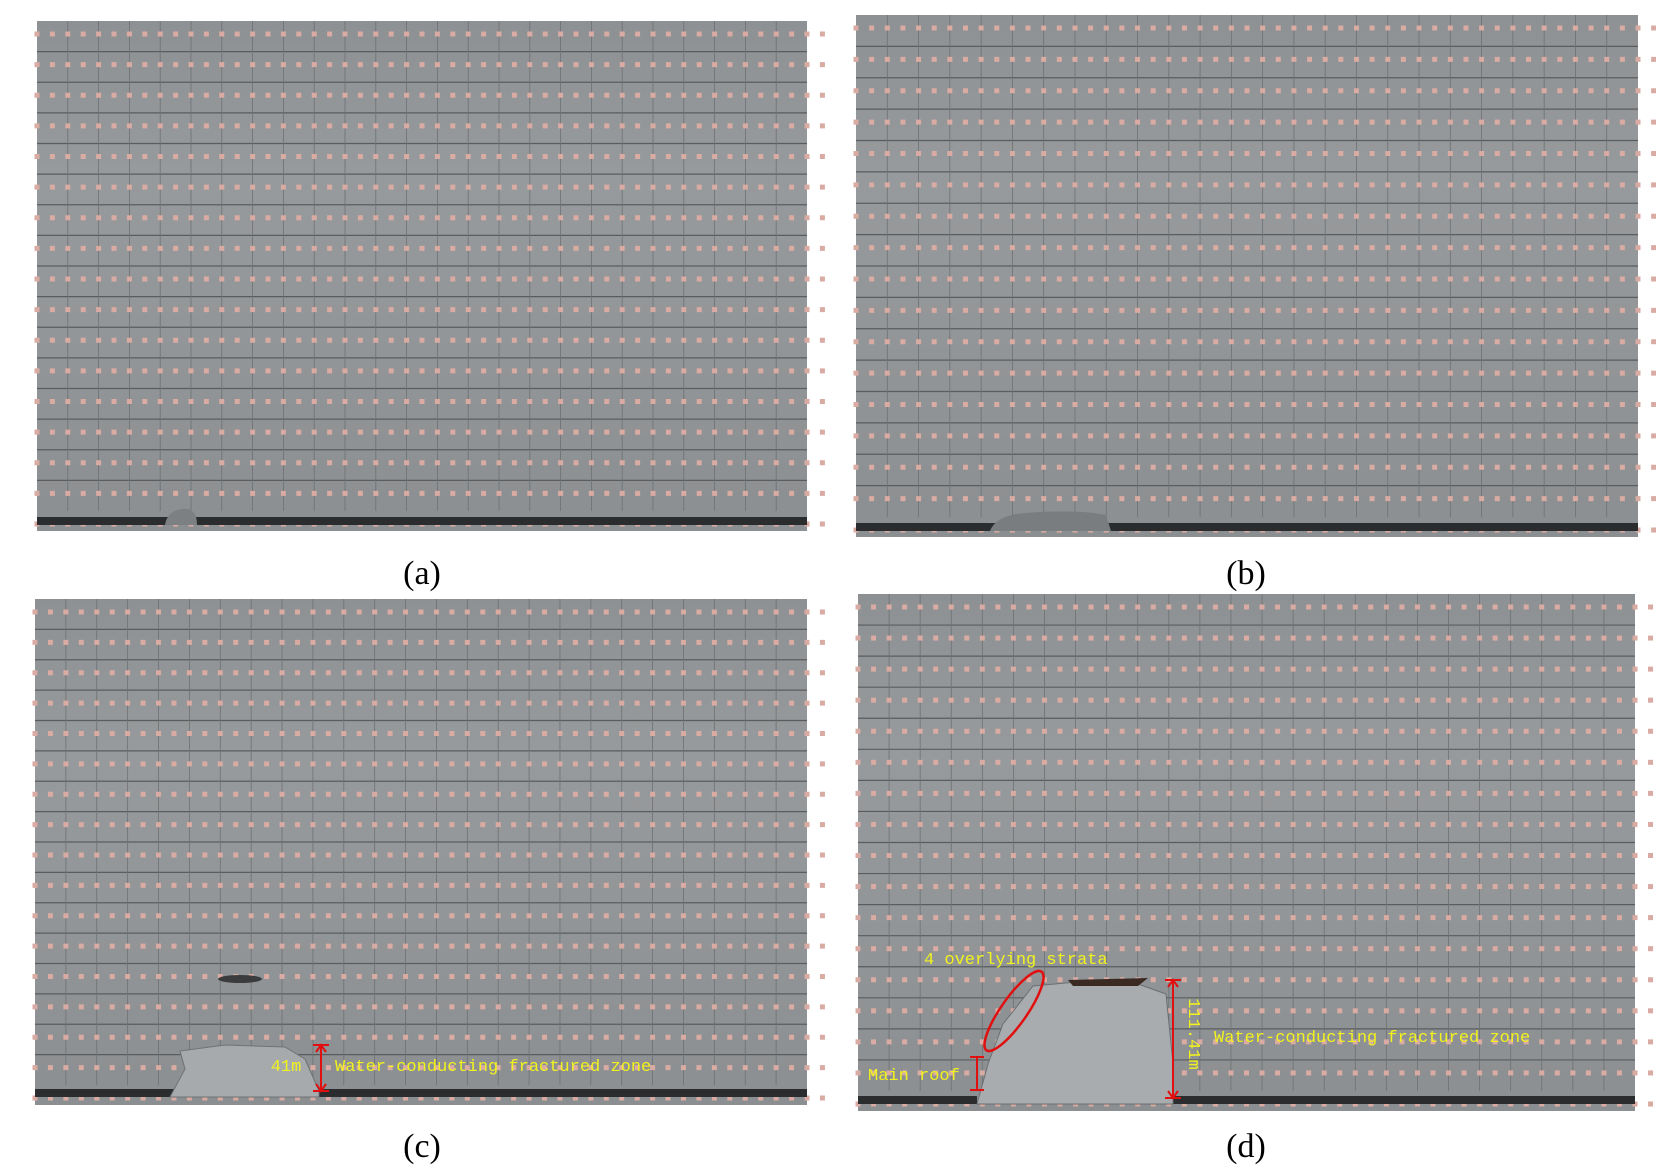 The image size is (1656, 1173). I want to click on collapse, so click(1050, 521).